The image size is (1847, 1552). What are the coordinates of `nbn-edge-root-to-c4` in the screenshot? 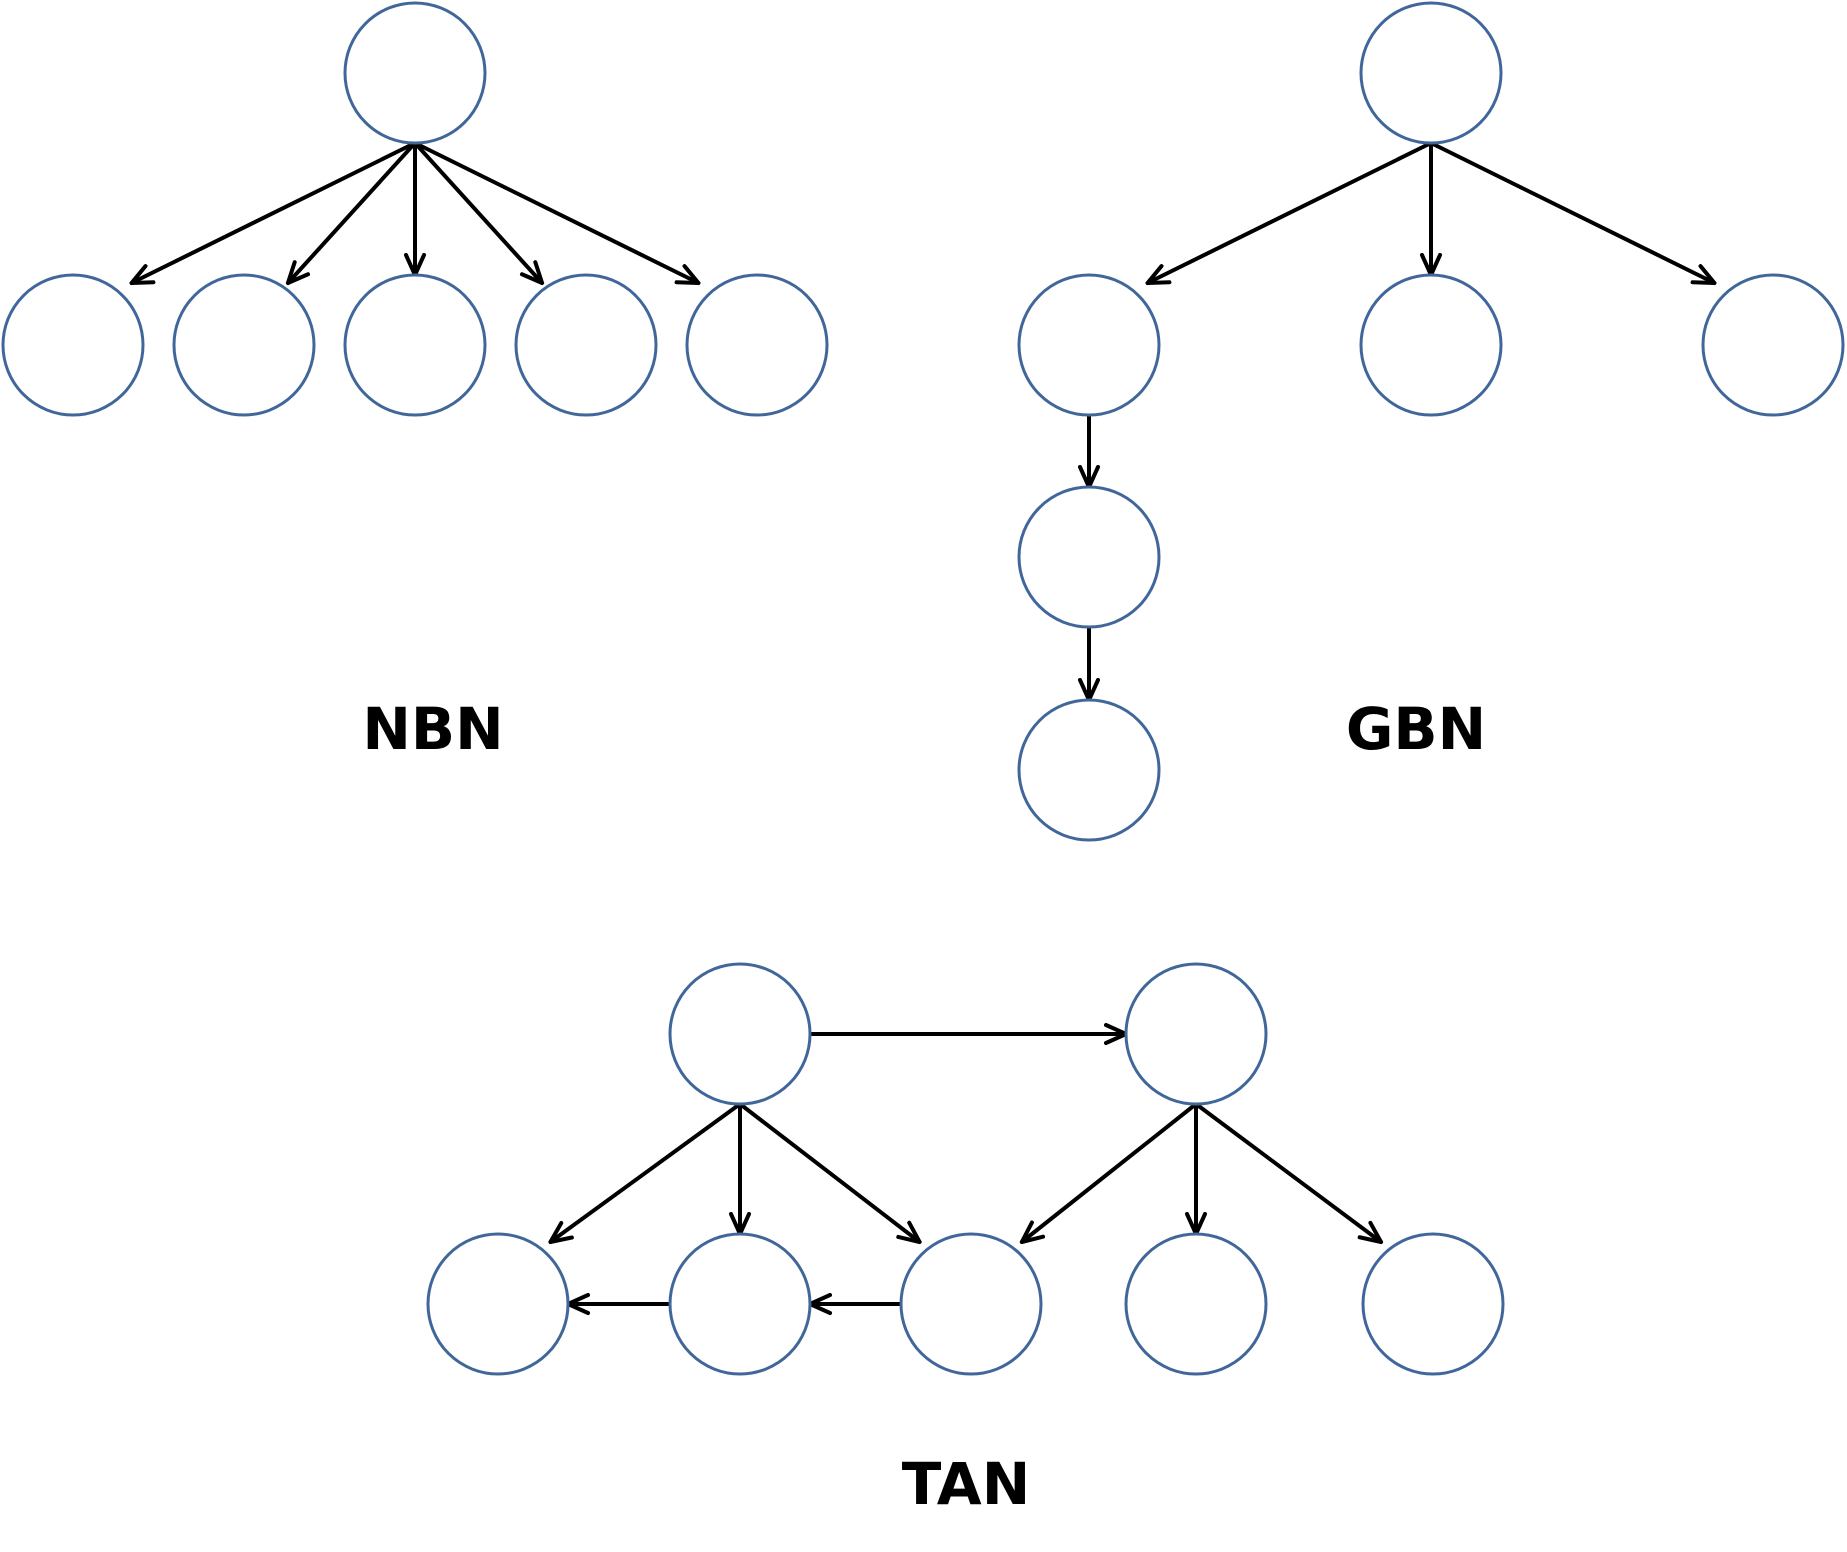 It's located at (479, 213).